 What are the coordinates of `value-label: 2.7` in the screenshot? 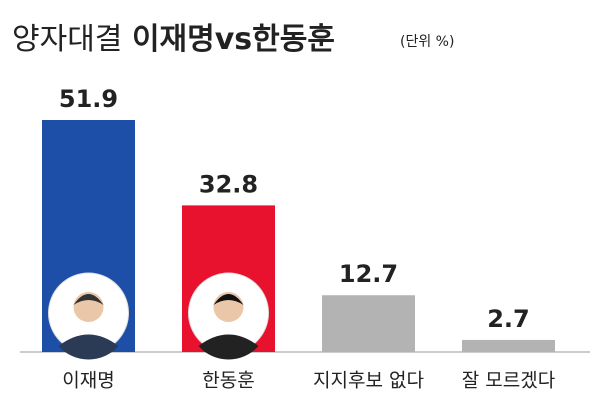 It's located at (508, 319).